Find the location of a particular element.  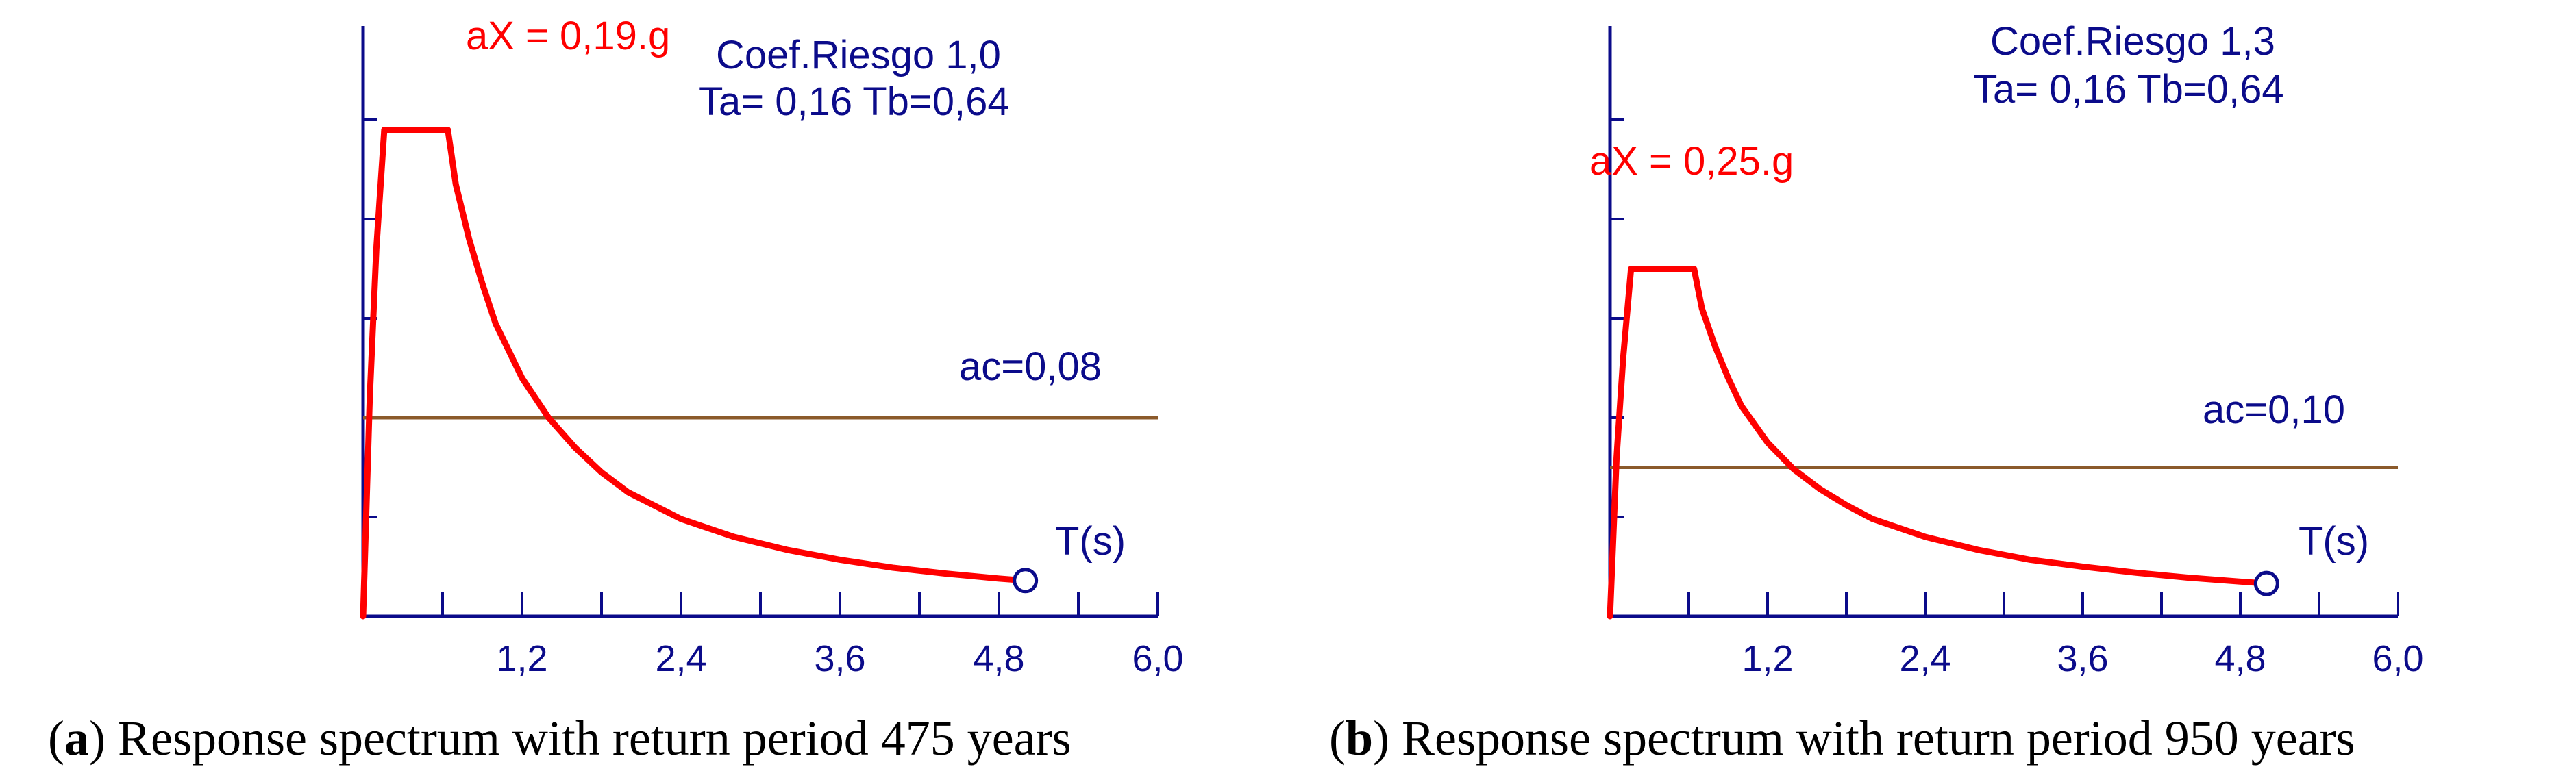

threshold-label: ac=0,10 is located at coordinates (2274, 410).